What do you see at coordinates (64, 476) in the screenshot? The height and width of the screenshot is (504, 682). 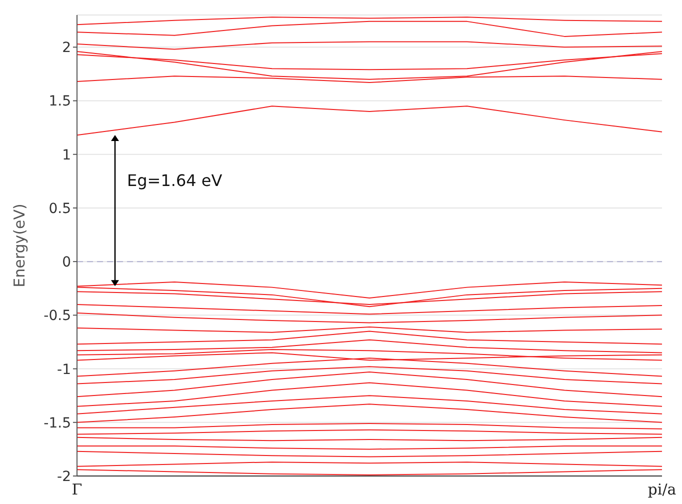 I see `y-tick-label: -2` at bounding box center [64, 476].